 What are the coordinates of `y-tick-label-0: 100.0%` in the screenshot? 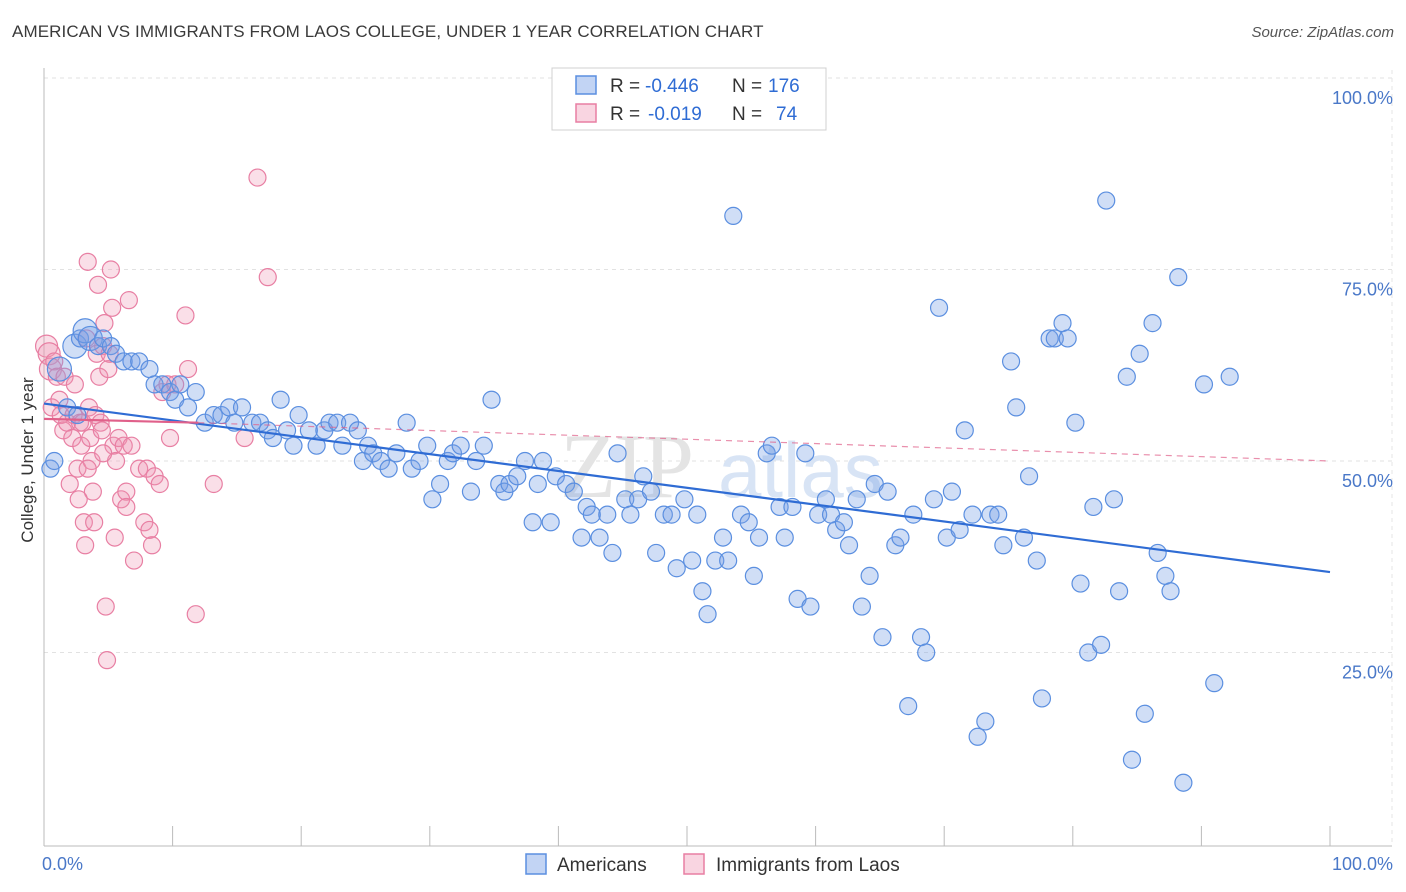 It's located at (1362, 98).